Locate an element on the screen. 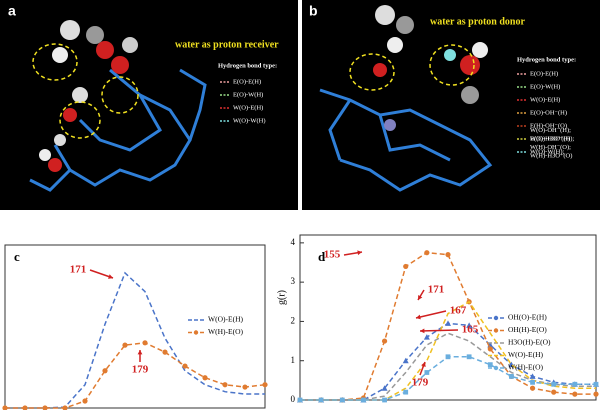 Image resolution: width=600 pixels, height=410 pixels. annotation: 171 is located at coordinates (78, 270).